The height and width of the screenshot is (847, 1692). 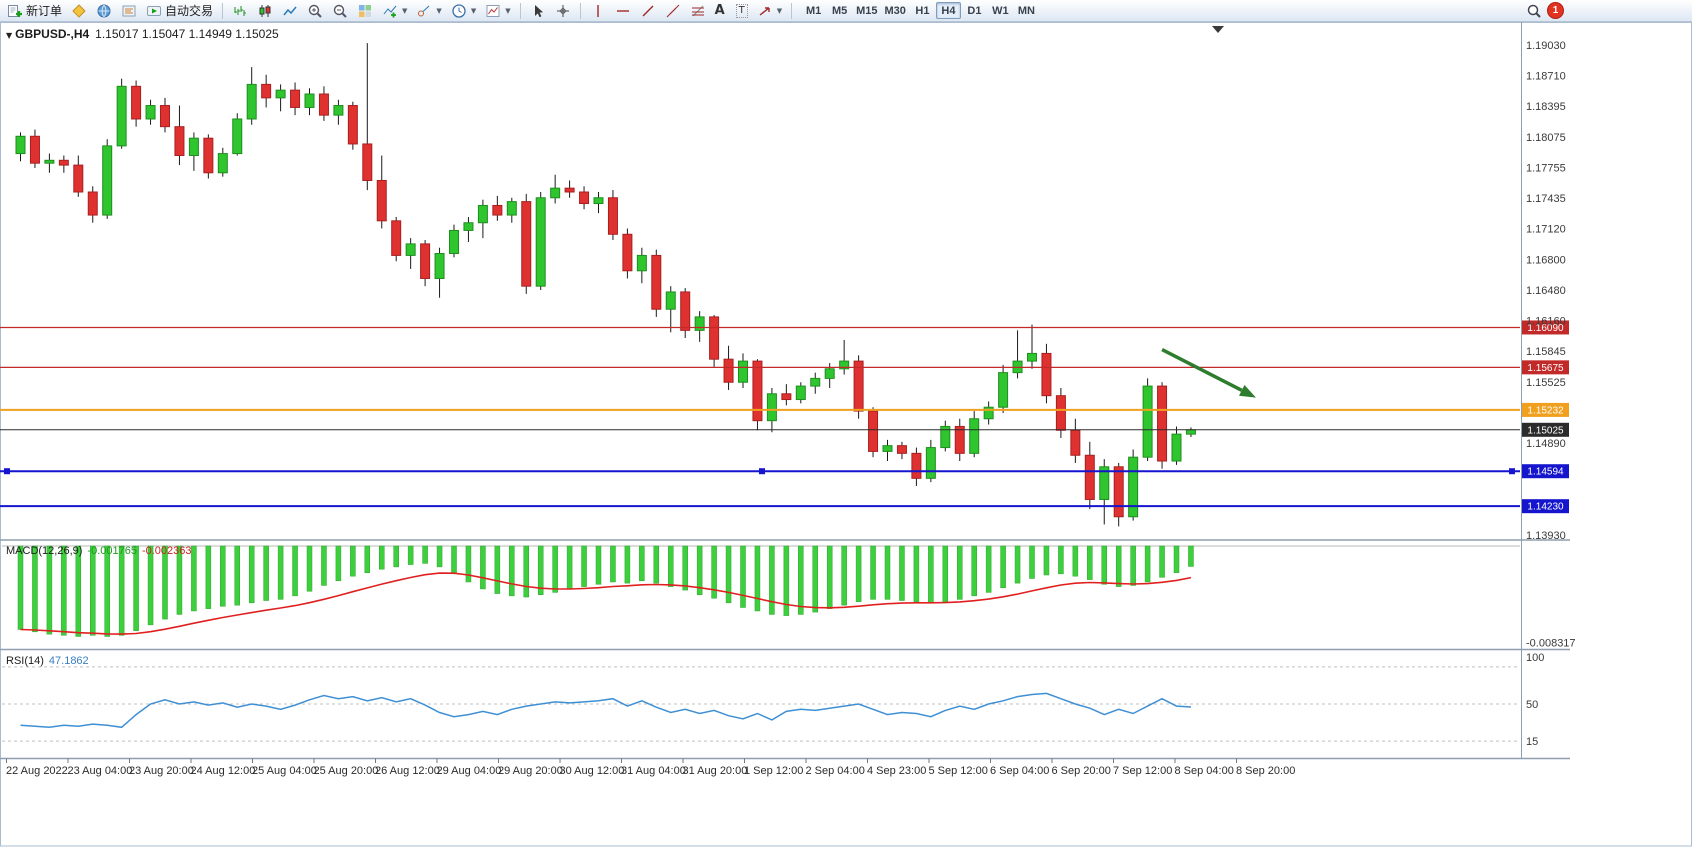 I want to click on macd-signal-line, so click(x=606, y=603).